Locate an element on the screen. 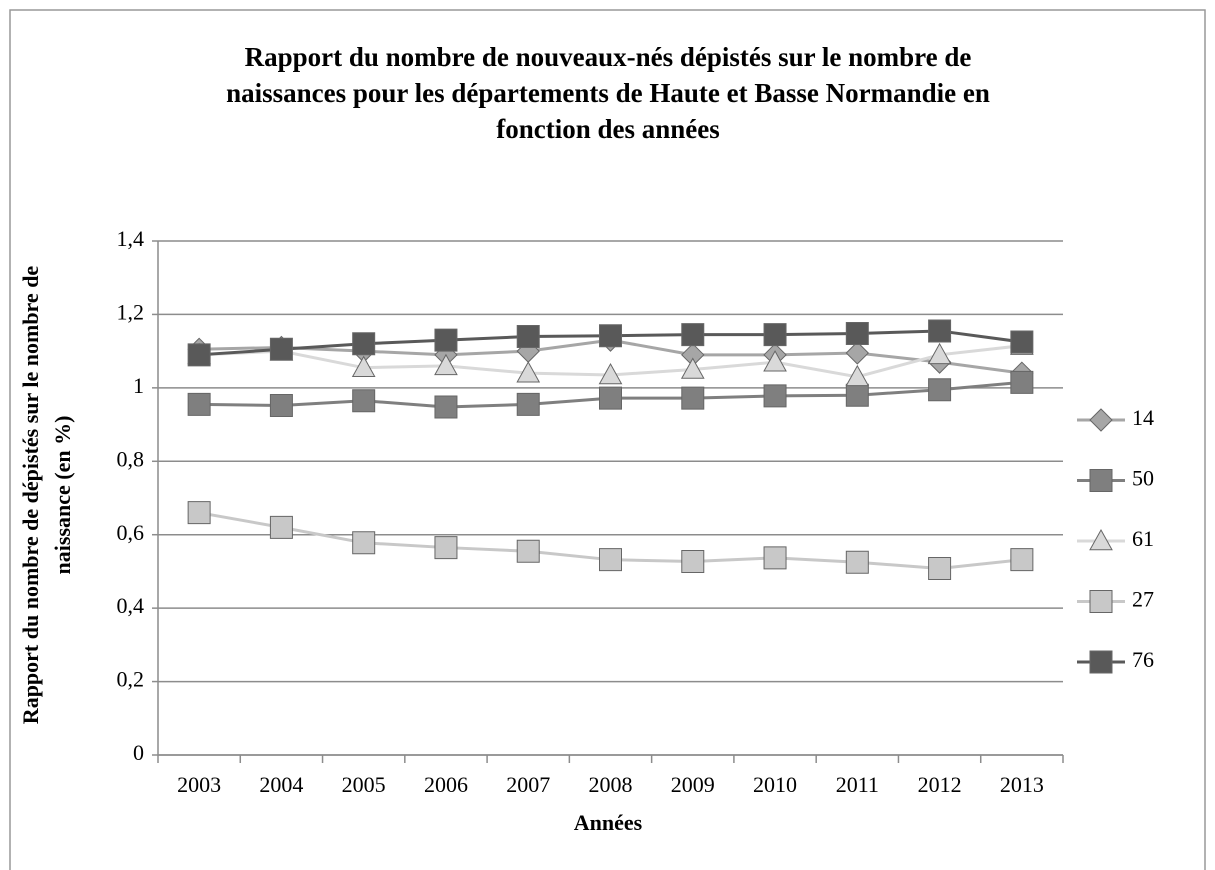 The height and width of the screenshot is (870, 1215). chart-title: fonction des années is located at coordinates (608, 129).